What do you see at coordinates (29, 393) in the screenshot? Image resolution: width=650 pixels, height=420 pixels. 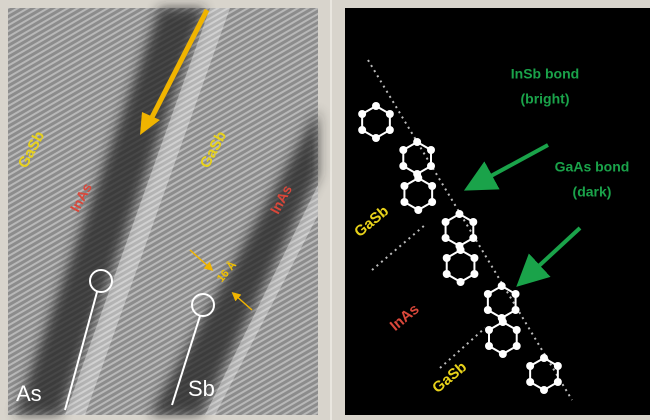 I see `atom-label: As` at bounding box center [29, 393].